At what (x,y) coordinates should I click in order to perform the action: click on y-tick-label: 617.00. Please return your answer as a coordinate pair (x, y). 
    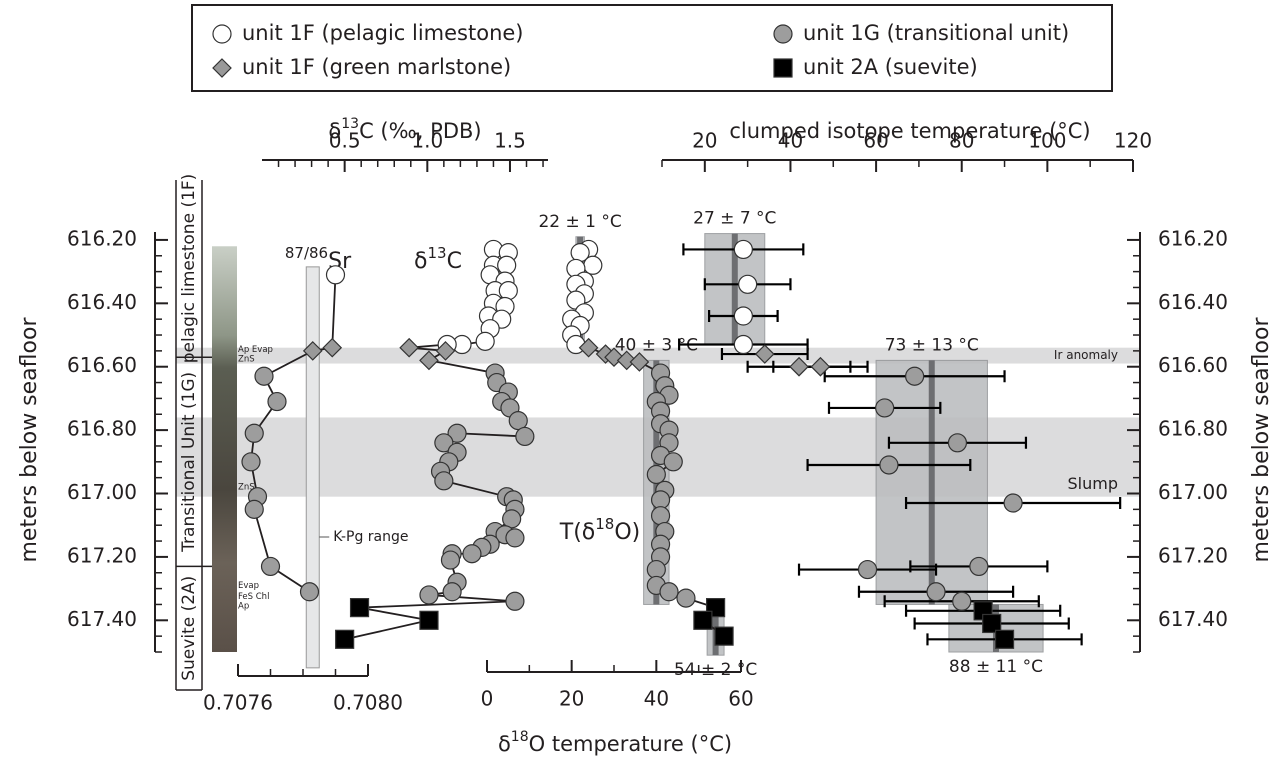
    Looking at the image, I should click on (102, 492).